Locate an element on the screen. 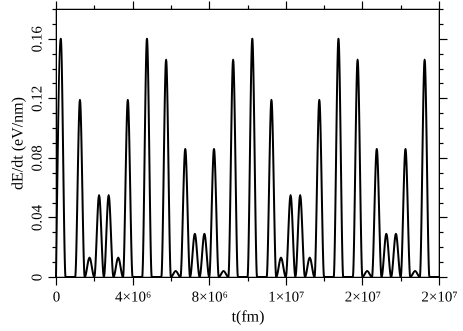  y-tick-label: 0 is located at coordinates (38, 278).